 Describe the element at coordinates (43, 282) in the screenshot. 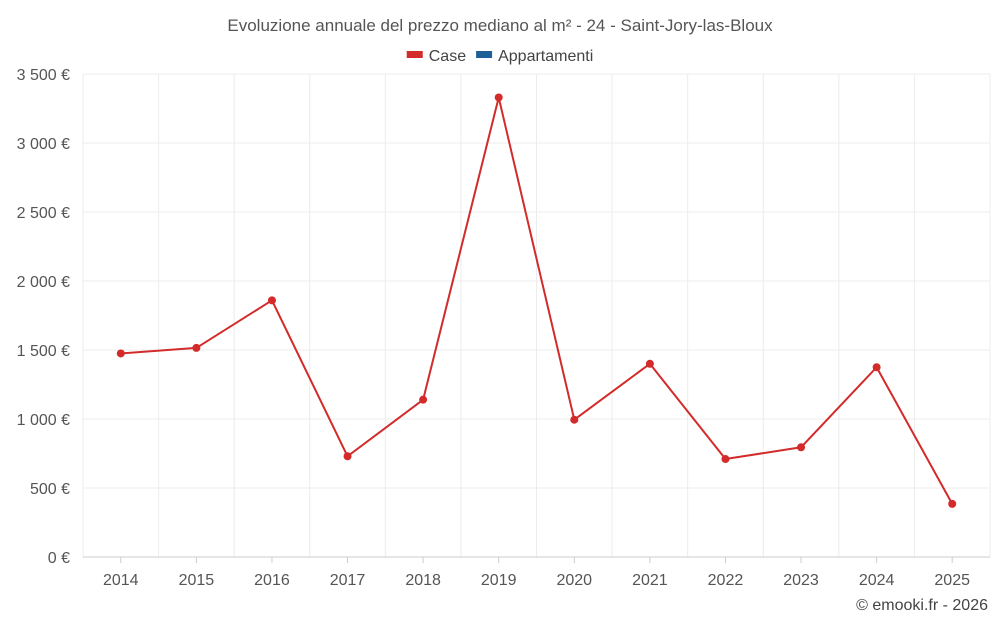

I see `y-tick-label: 2 000 €` at that location.